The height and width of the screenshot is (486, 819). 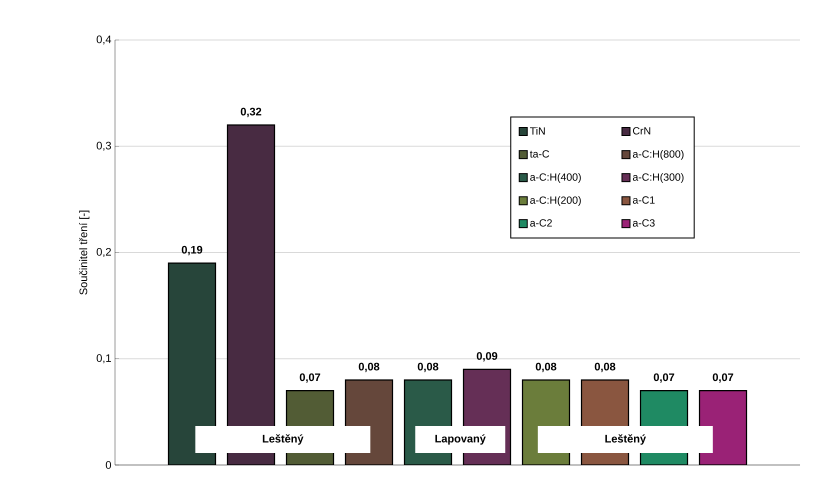 What do you see at coordinates (103, 253) in the screenshot?
I see `y-tick-label: 0,2` at bounding box center [103, 253].